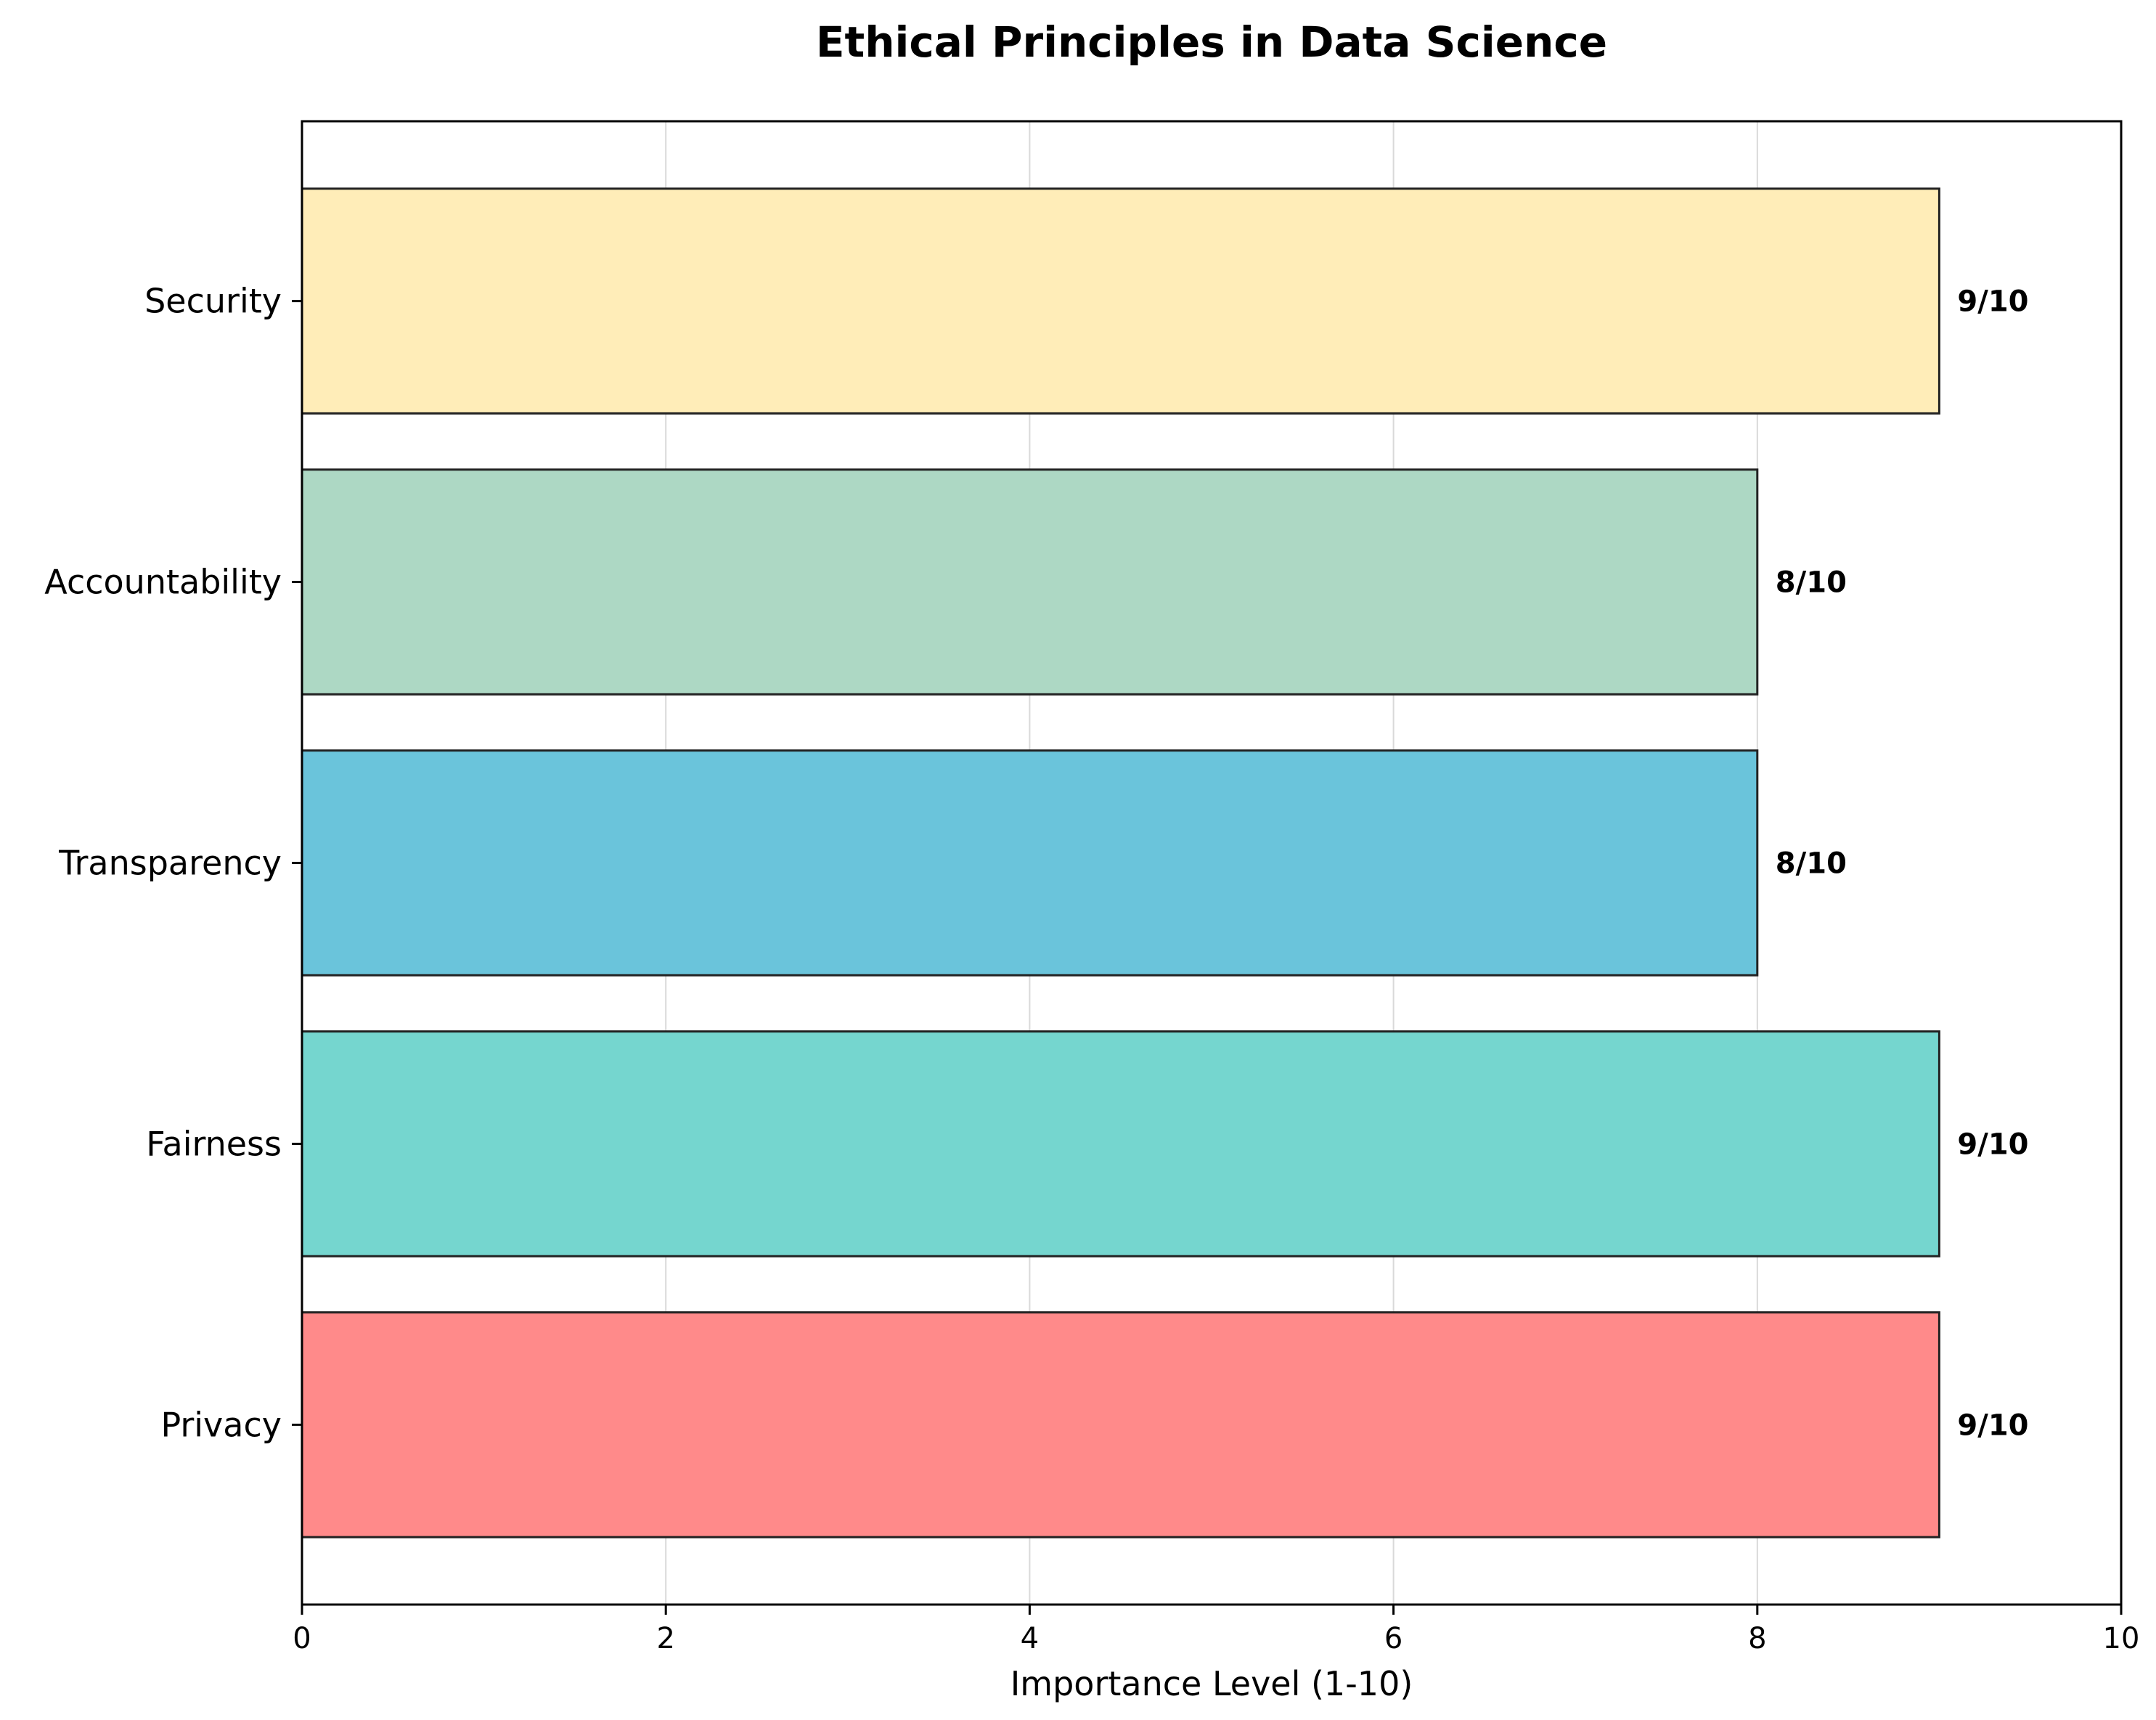 Image resolution: width=2156 pixels, height=1720 pixels. Describe the element at coordinates (1393, 1639) in the screenshot. I see `x-tick-label: 6` at that location.